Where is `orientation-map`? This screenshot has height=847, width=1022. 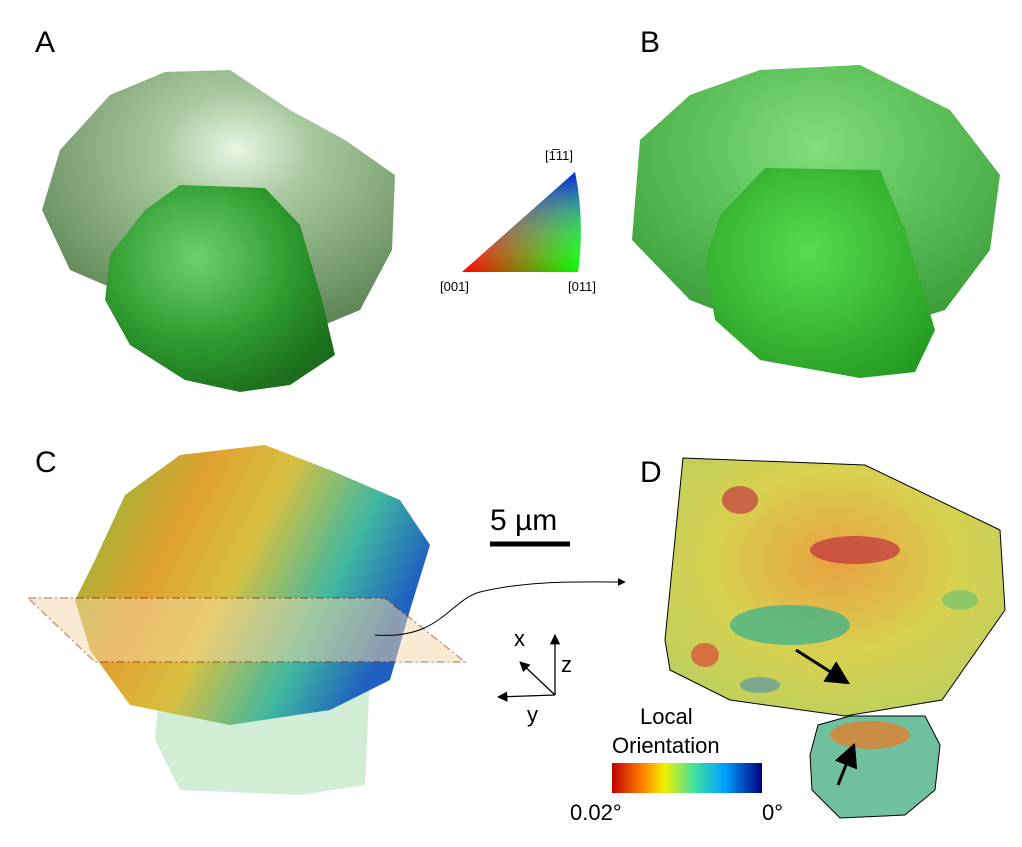 orientation-map is located at coordinates (835, 587).